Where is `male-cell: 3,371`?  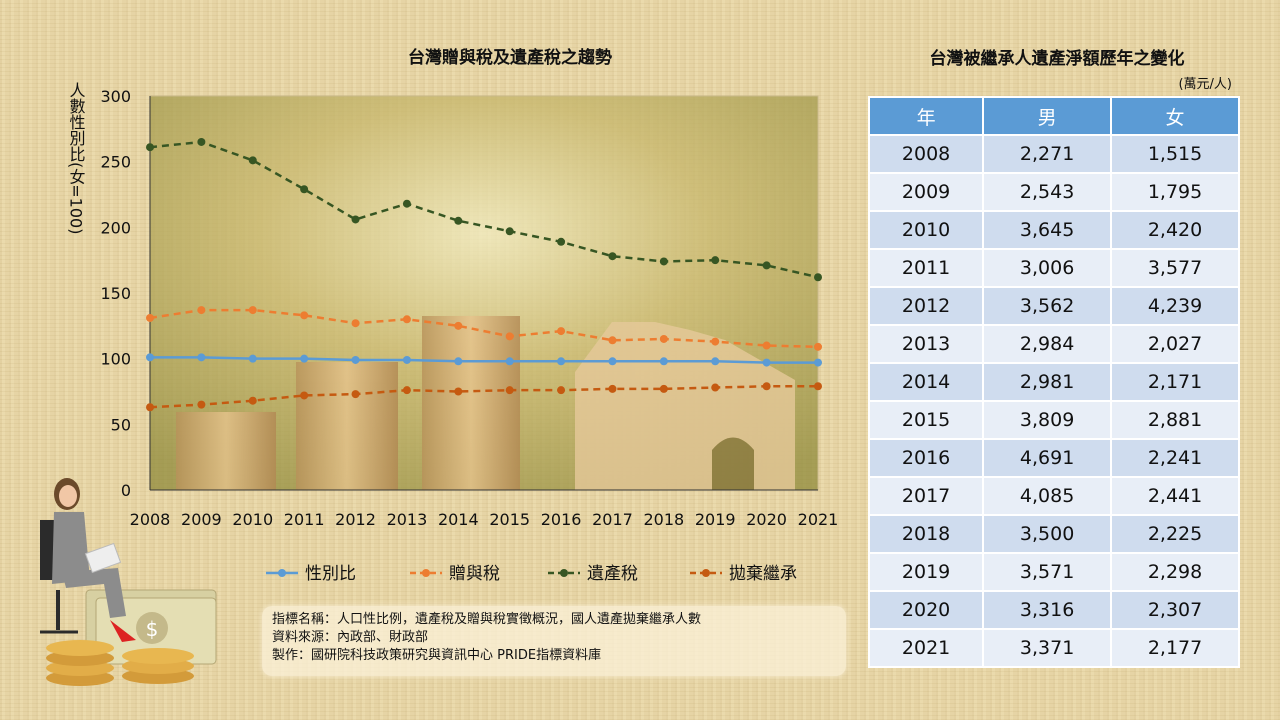 male-cell: 3,371 is located at coordinates (1047, 648).